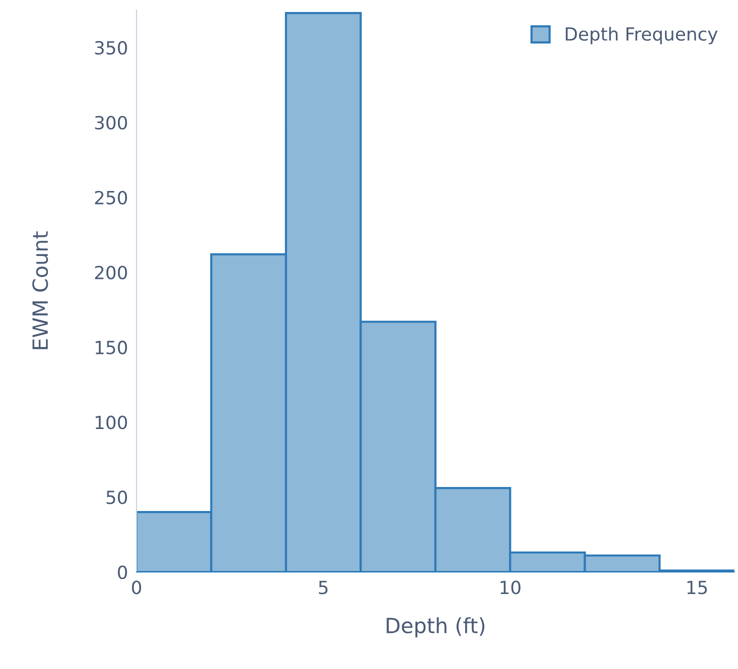  What do you see at coordinates (435, 627) in the screenshot?
I see `x-axis-title: Depth (ft)` at bounding box center [435, 627].